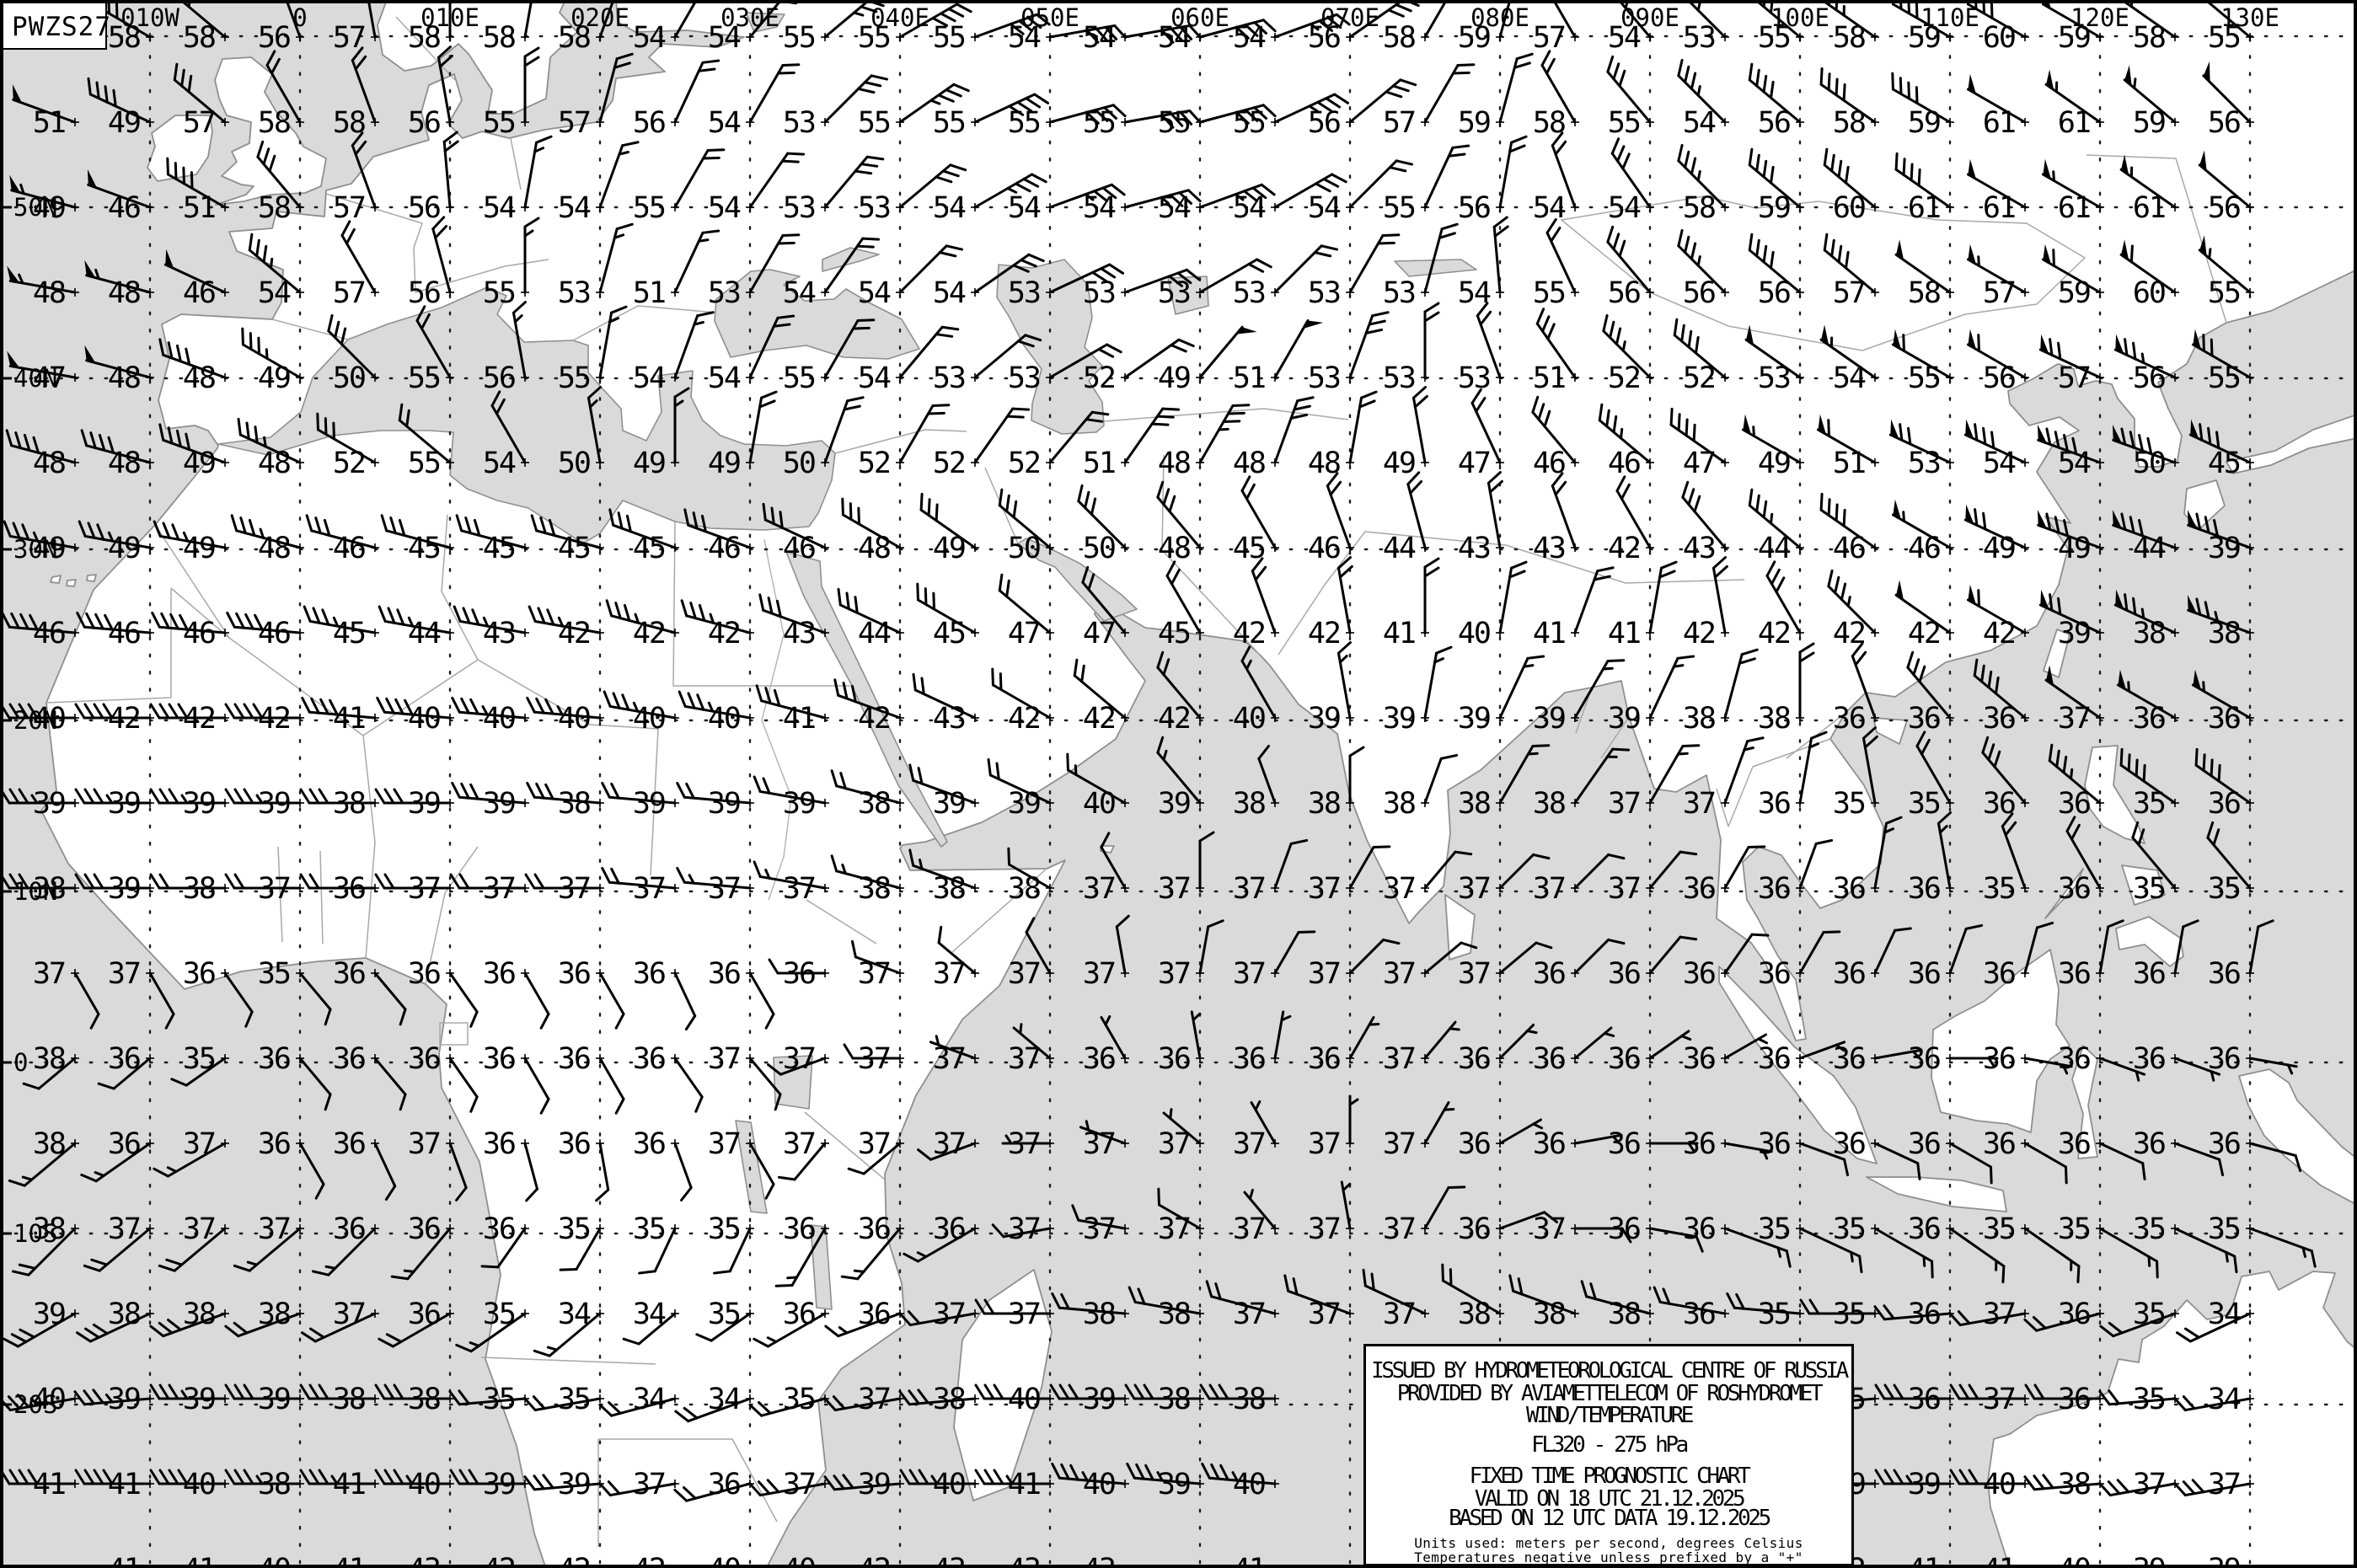  What do you see at coordinates (874, 548) in the screenshot?
I see `station-temp: 48` at bounding box center [874, 548].